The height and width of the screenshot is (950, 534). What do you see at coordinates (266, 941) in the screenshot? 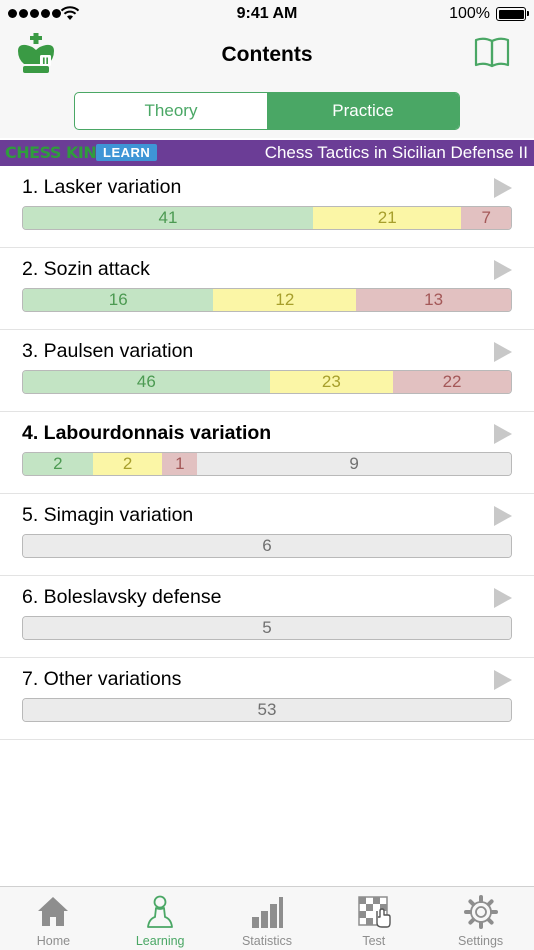
I see `tab-label: Statistics` at bounding box center [266, 941].